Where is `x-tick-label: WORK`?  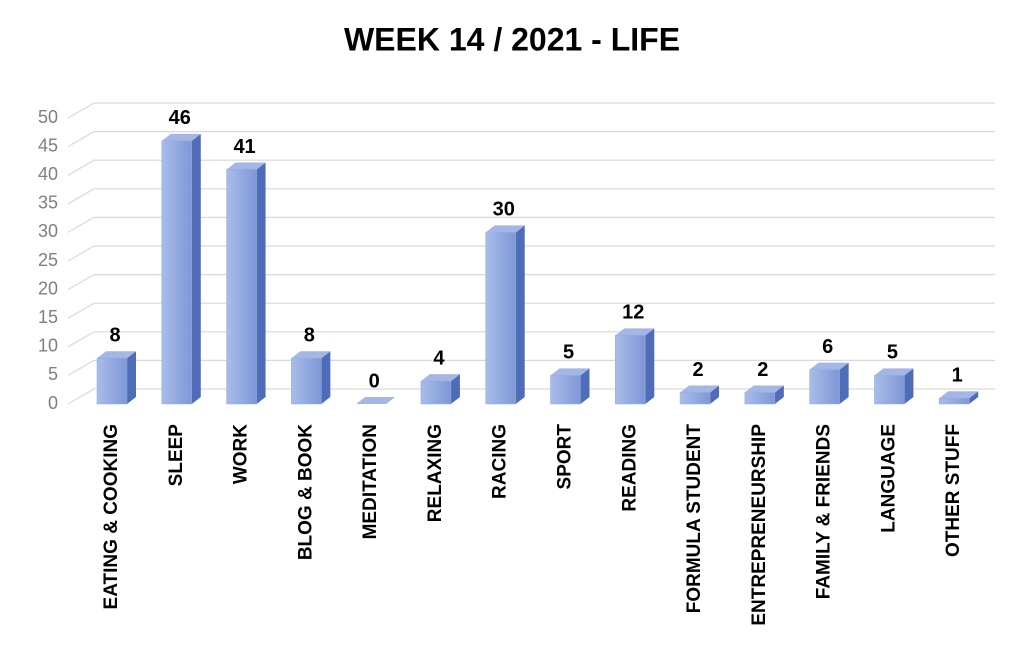 x-tick-label: WORK is located at coordinates (241, 454).